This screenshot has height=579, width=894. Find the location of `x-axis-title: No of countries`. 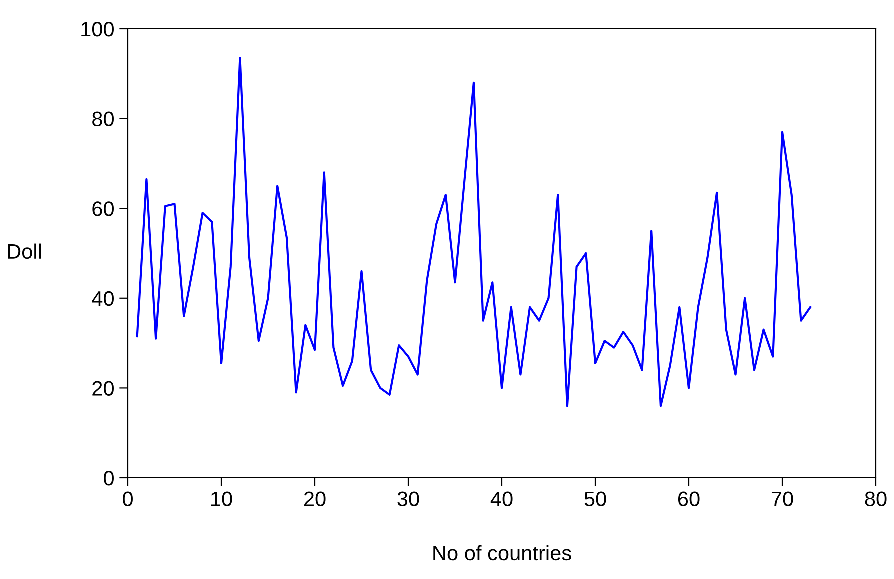

x-axis-title: No of countries is located at coordinates (503, 553).